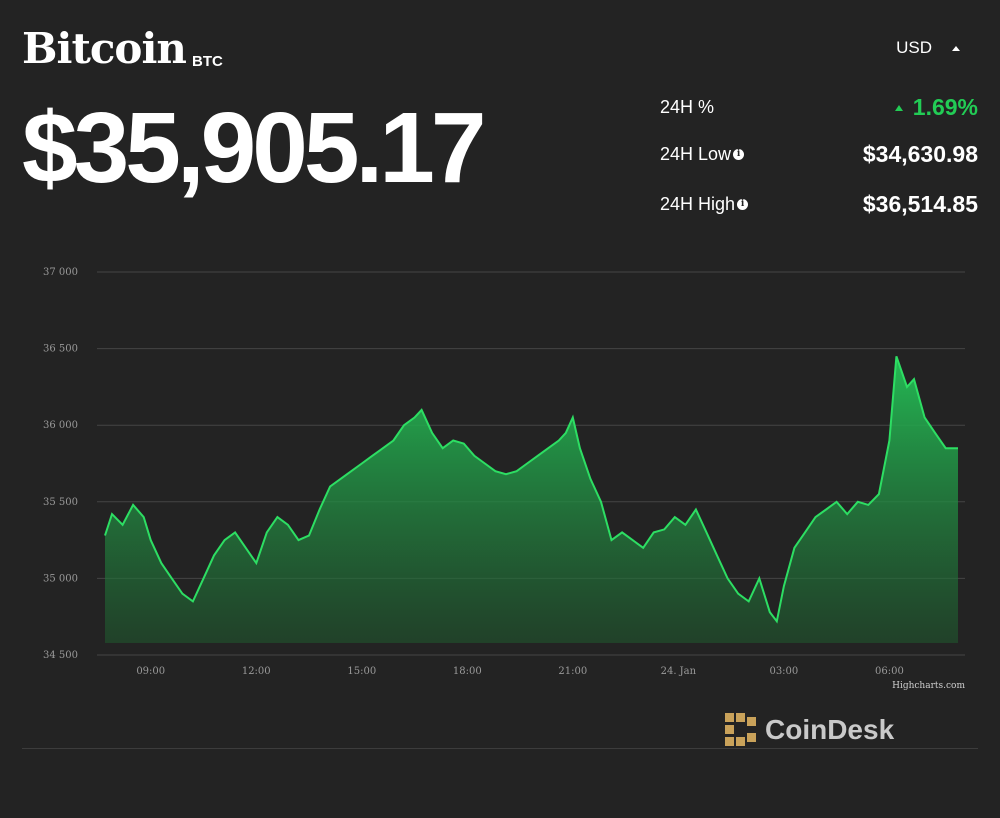 The width and height of the screenshot is (1000, 818). What do you see at coordinates (696, 154) in the screenshot?
I see `low-label-text: 24H Low` at bounding box center [696, 154].